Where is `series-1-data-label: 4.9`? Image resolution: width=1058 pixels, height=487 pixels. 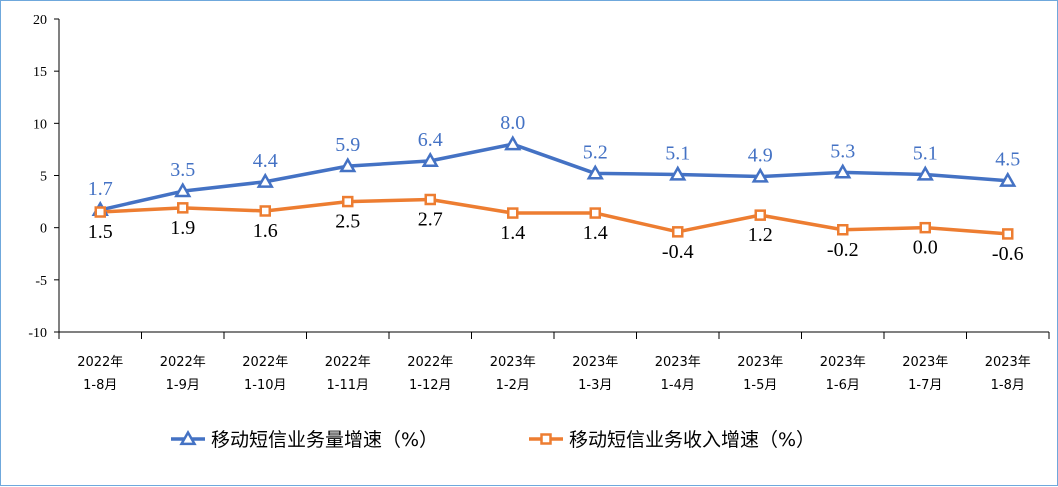 series-1-data-label: 4.9 is located at coordinates (760, 156).